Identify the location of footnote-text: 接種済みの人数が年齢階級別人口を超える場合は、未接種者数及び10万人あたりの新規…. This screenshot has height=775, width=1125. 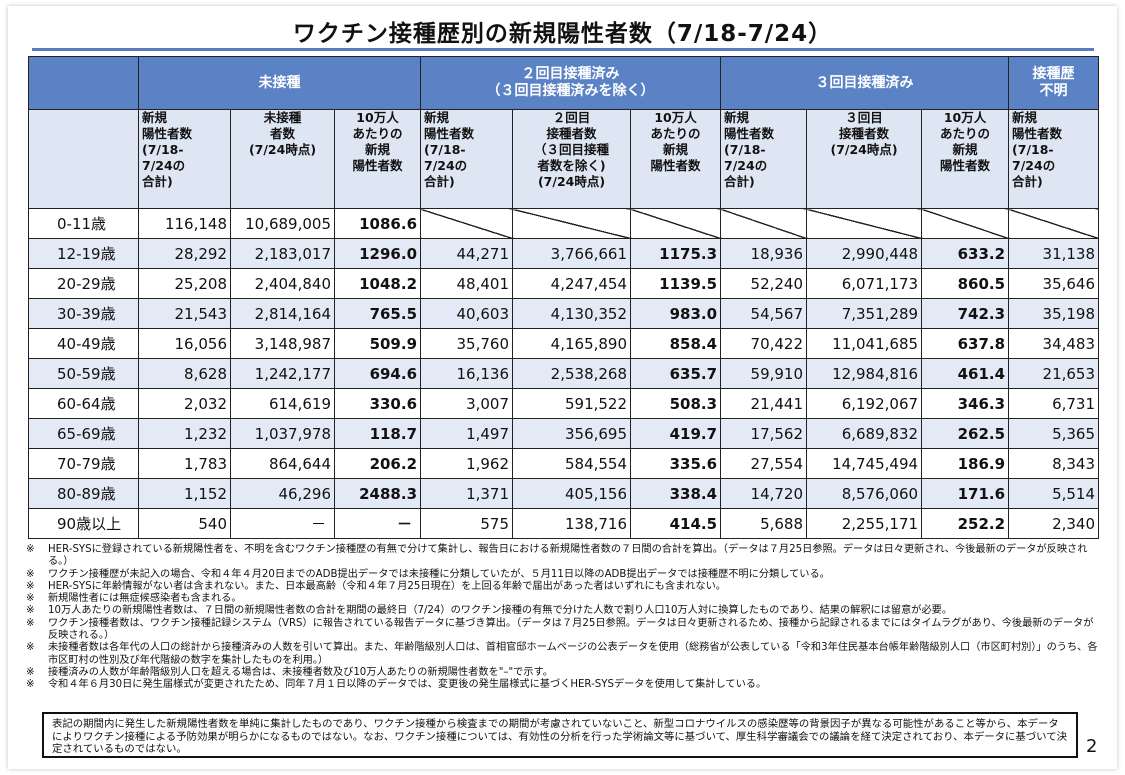
(300, 672).